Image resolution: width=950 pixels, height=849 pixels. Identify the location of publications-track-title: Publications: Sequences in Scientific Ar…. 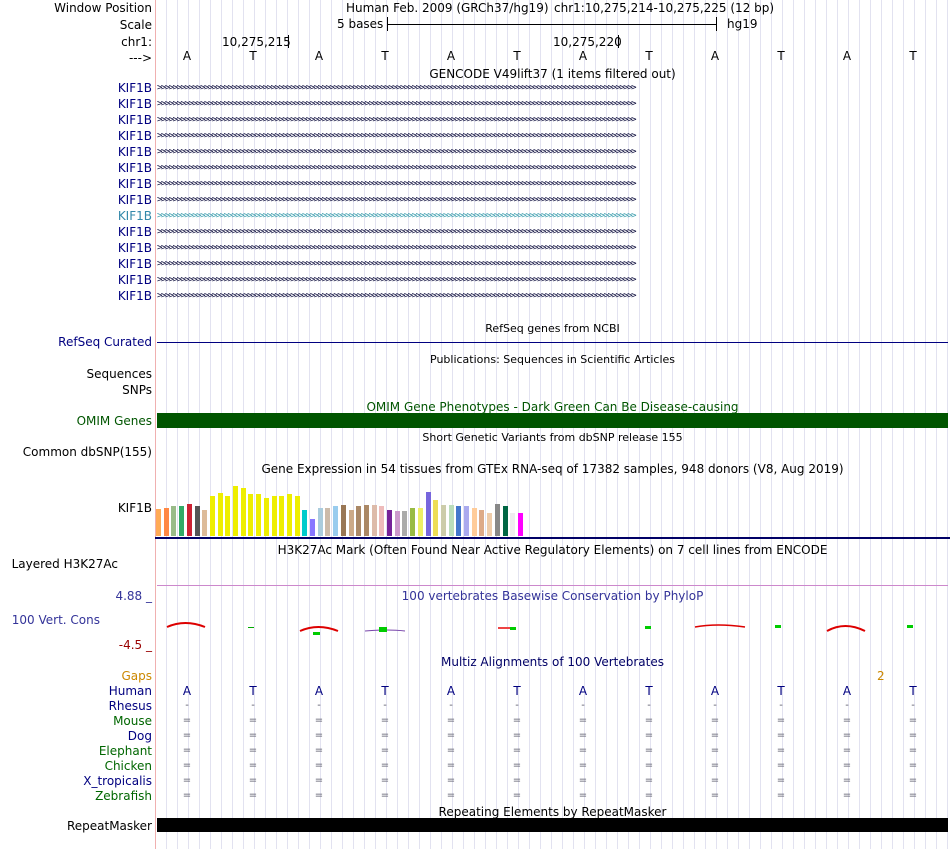
(552, 359).